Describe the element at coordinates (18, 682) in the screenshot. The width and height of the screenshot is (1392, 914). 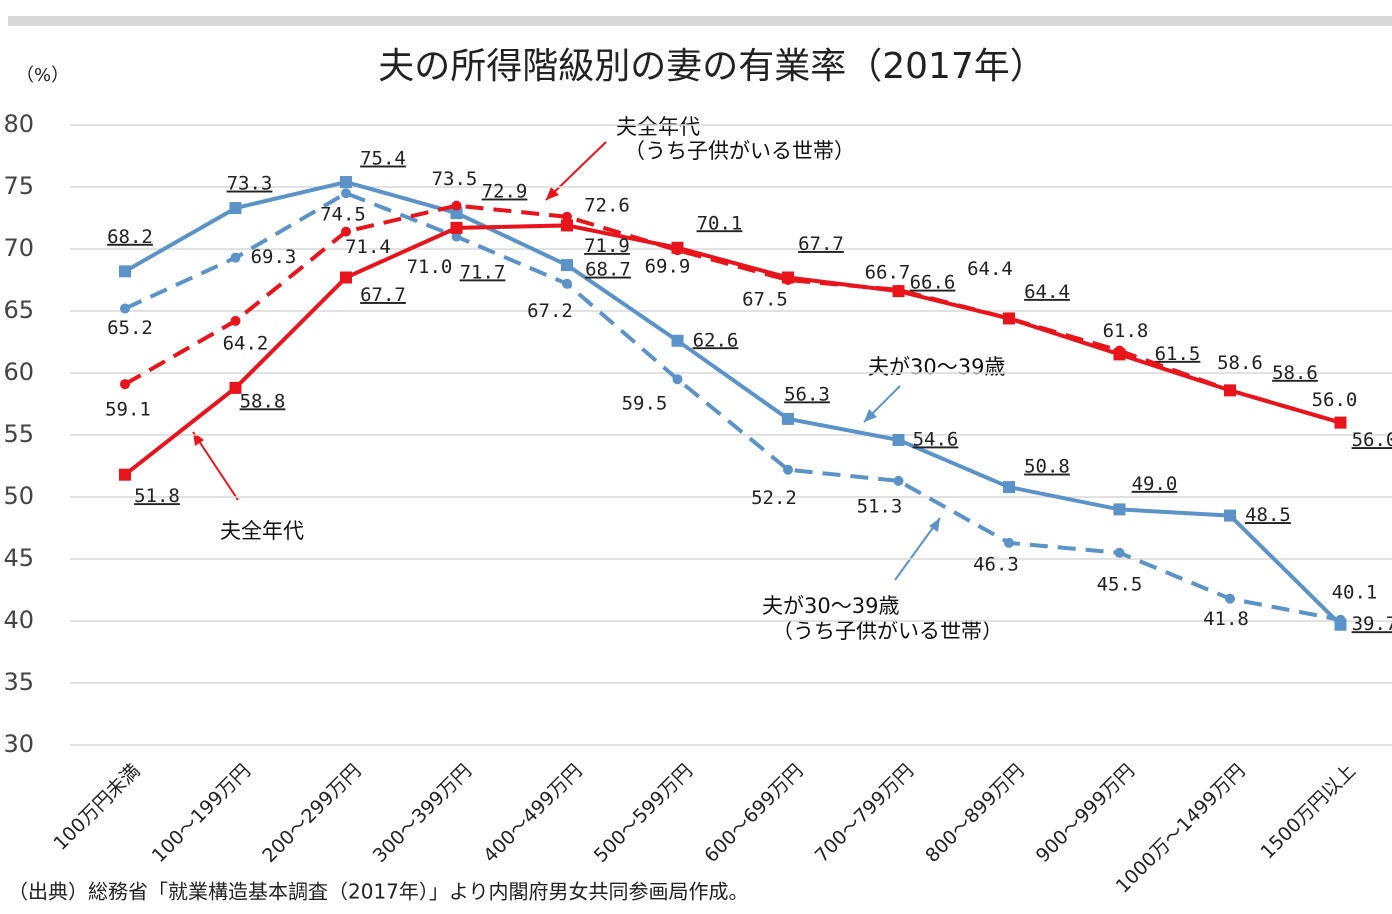
I see `y-tick-label: 35` at that location.